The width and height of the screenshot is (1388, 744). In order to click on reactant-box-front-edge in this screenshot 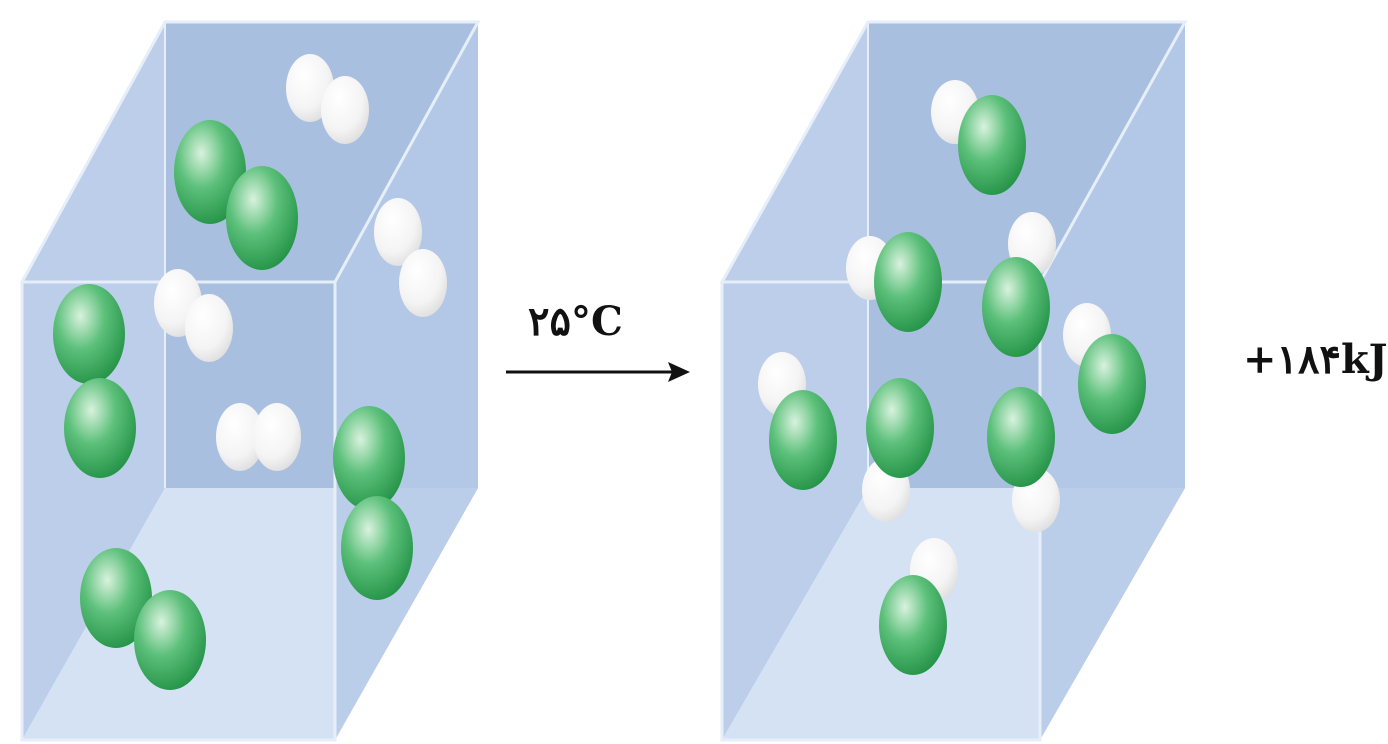, I will do `click(178, 511)`.